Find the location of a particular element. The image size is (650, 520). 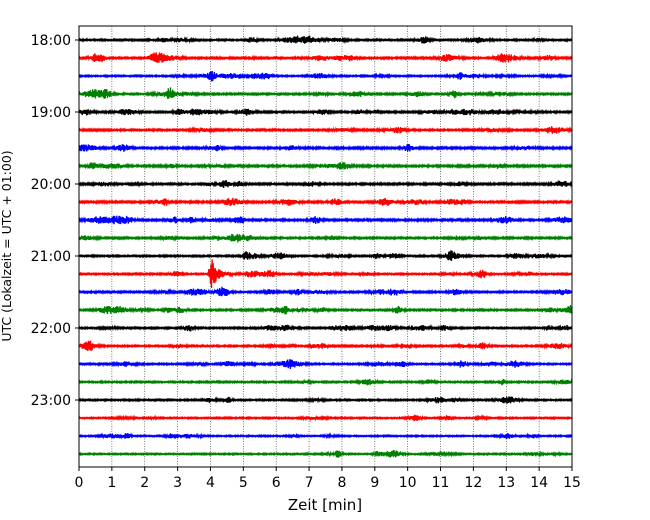

x-tick-label: 1 is located at coordinates (111, 483).